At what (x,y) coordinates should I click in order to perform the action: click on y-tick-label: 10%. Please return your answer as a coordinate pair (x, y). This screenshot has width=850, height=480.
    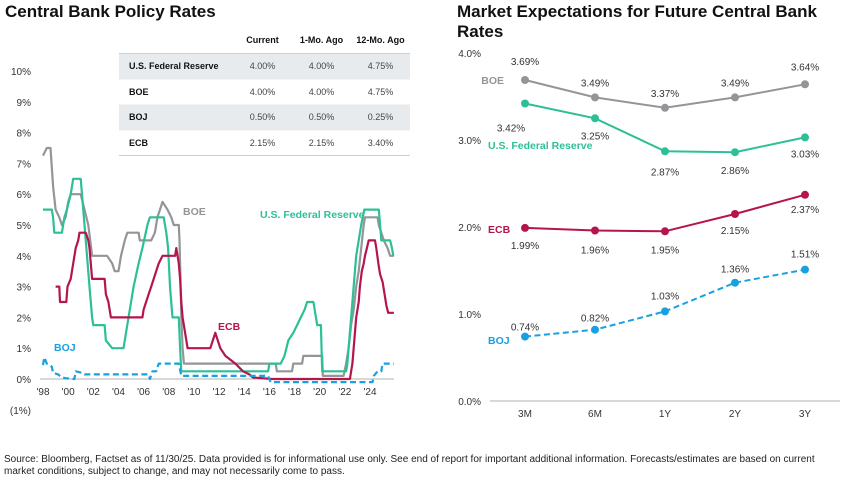
    Looking at the image, I should click on (21, 72).